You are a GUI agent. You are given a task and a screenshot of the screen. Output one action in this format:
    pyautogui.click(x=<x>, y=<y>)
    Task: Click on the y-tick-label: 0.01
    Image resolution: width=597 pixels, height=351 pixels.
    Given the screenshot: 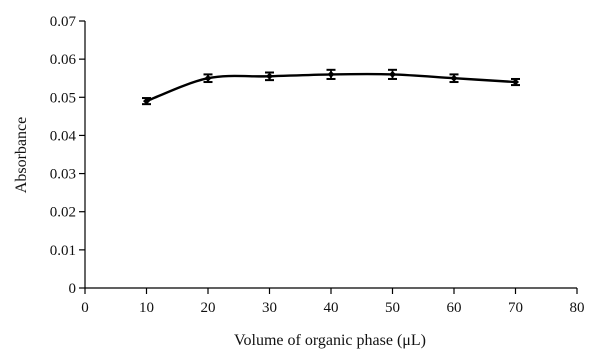 What is the action you would take?
    pyautogui.click(x=63, y=251)
    